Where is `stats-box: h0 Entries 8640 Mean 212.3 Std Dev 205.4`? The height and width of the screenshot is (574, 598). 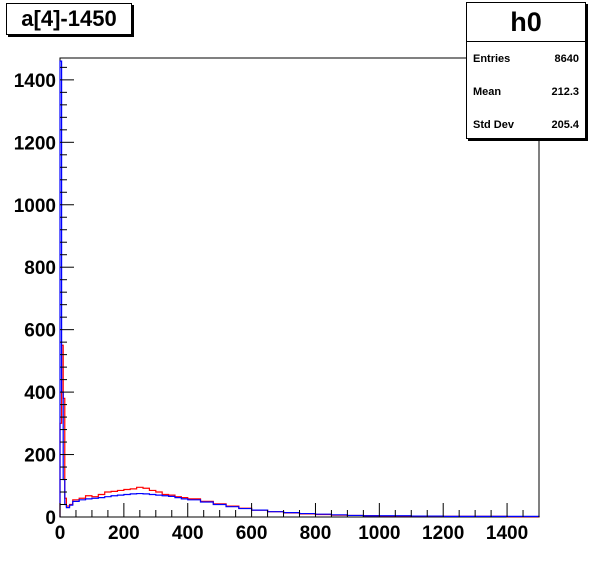 stats-box: h0 Entries 8640 Mean 212.3 Std Dev 205.4 is located at coordinates (526, 70).